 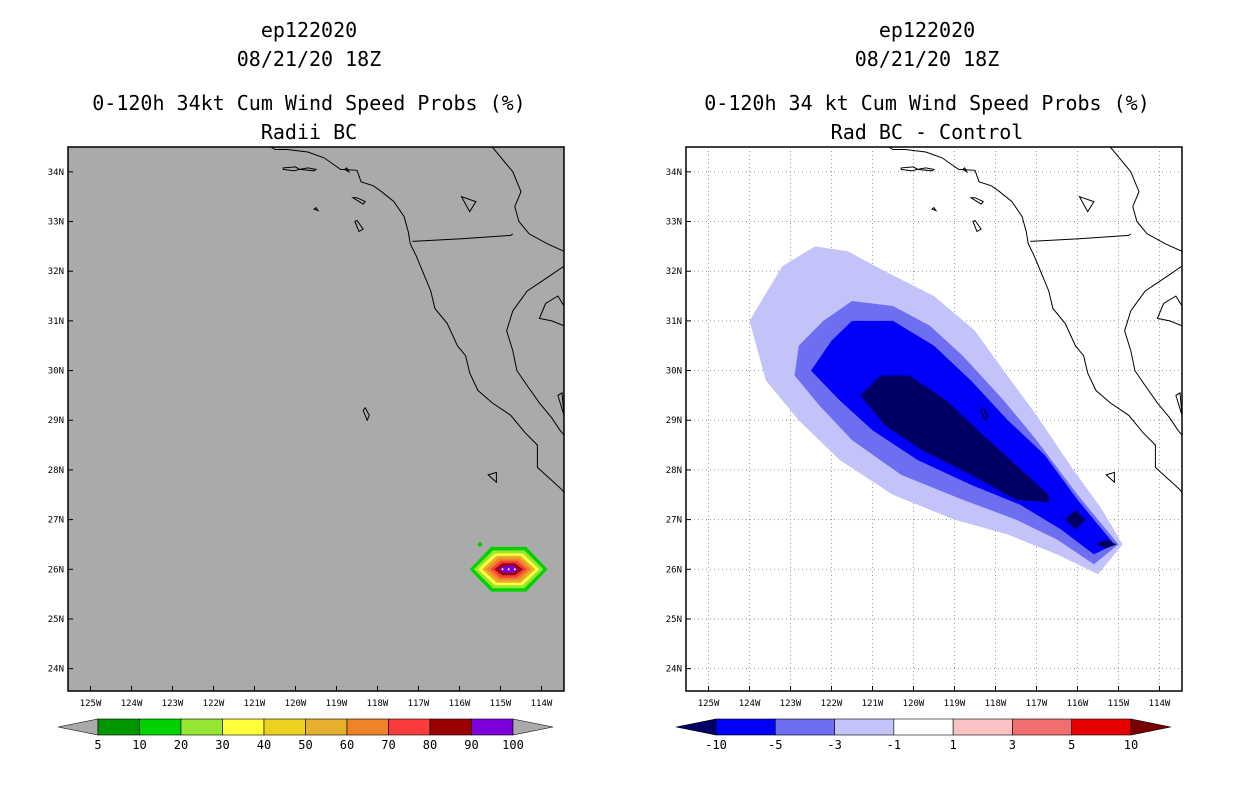 I want to click on left-storm-id: ep122020, so click(x=309, y=30).